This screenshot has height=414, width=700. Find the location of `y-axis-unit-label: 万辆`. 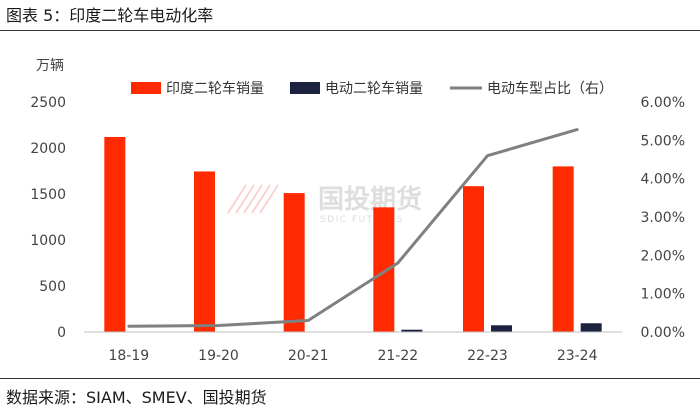

y-axis-unit-label: 万辆 is located at coordinates (50, 66).